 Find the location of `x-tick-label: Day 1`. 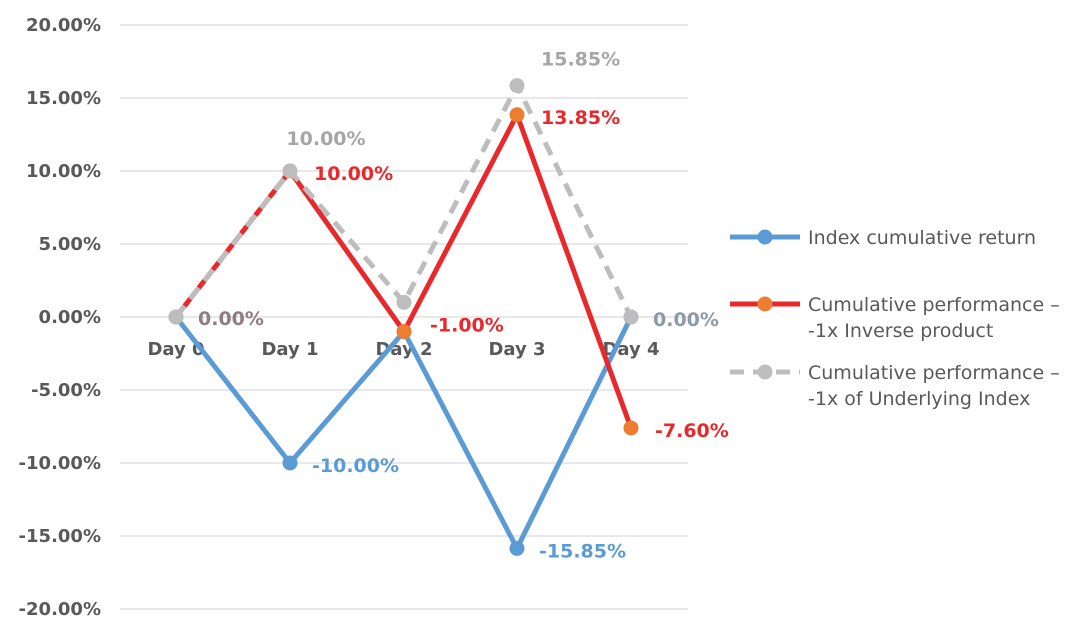

x-tick-label: Day 1 is located at coordinates (289, 349).